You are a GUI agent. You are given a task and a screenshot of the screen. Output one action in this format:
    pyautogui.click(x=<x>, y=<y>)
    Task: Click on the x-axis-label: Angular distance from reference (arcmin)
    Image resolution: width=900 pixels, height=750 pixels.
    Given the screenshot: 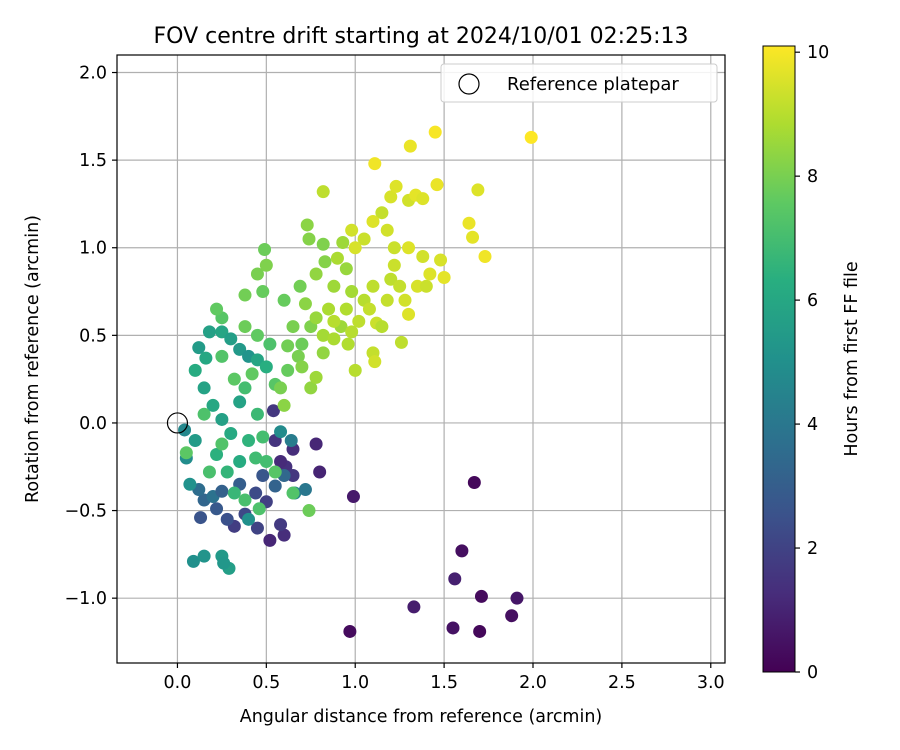 What is the action you would take?
    pyautogui.click(x=421, y=717)
    